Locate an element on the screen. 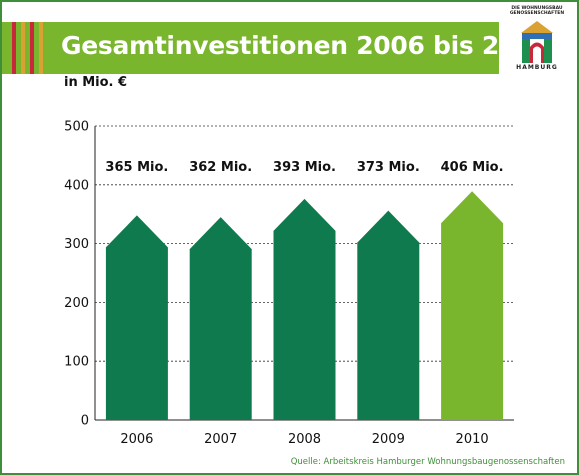 The image size is (579, 475). title-band: Gesamtinvestitionen 2006 bis 2010 is located at coordinates (276, 48).